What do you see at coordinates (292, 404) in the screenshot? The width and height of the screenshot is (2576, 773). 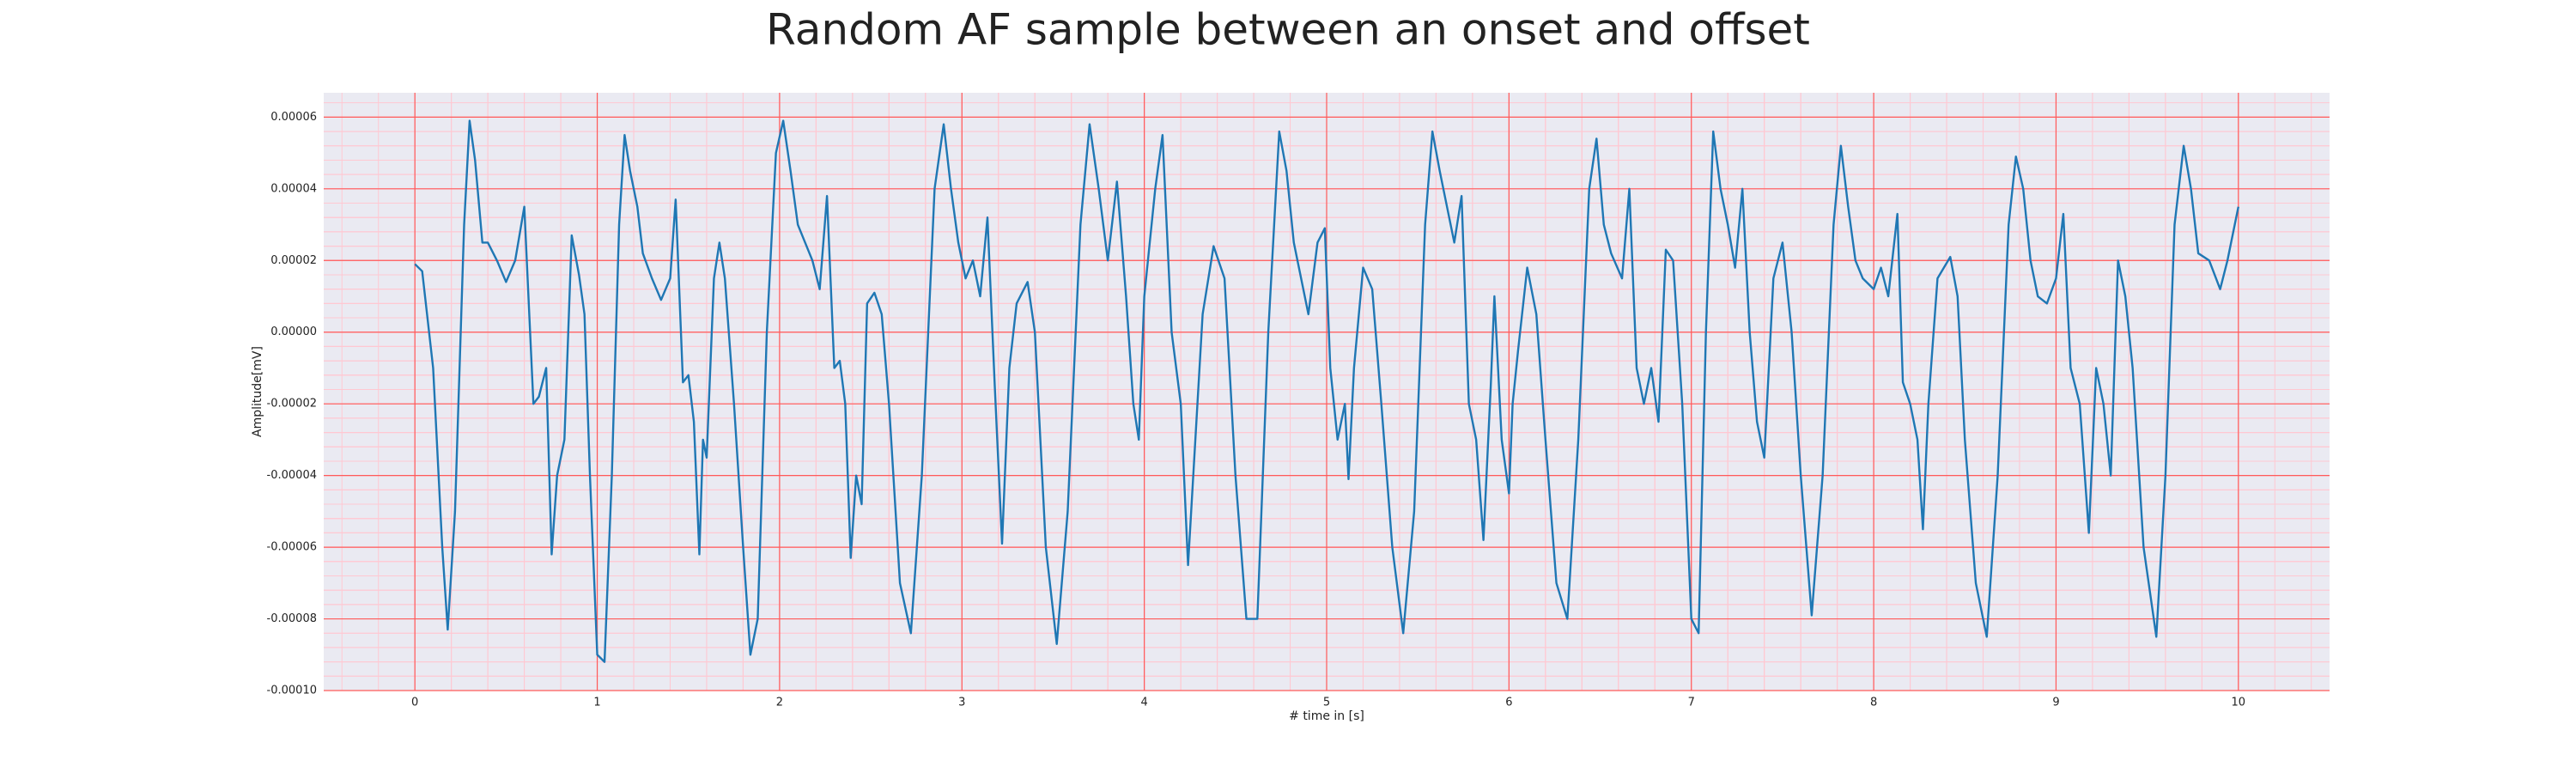 I see `y-tick-label: -0.00002` at bounding box center [292, 404].